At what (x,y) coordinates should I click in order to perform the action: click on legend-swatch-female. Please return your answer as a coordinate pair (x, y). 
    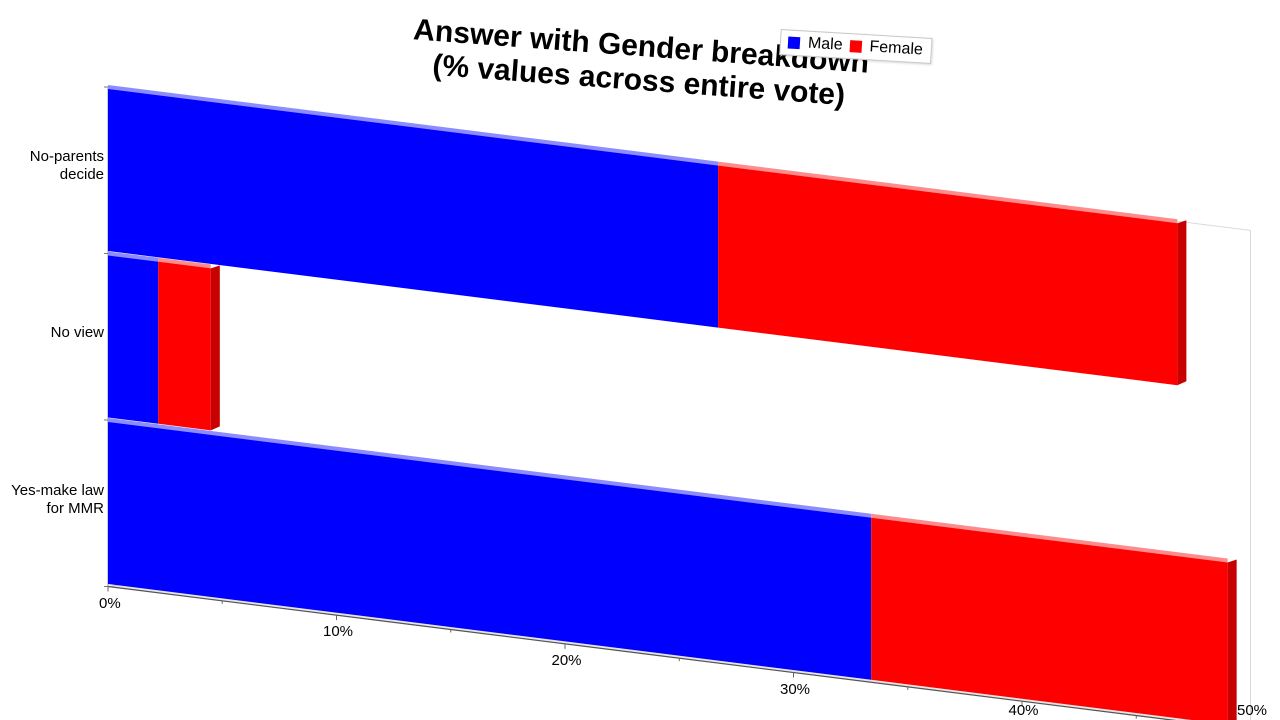
    Looking at the image, I should click on (855, 46).